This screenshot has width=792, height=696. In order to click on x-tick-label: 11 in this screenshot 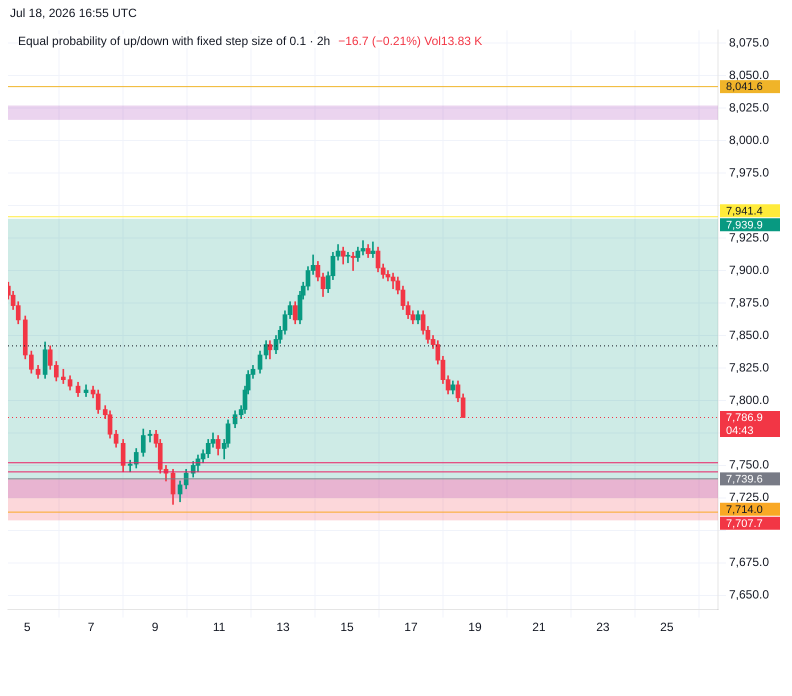, I will do `click(219, 627)`.